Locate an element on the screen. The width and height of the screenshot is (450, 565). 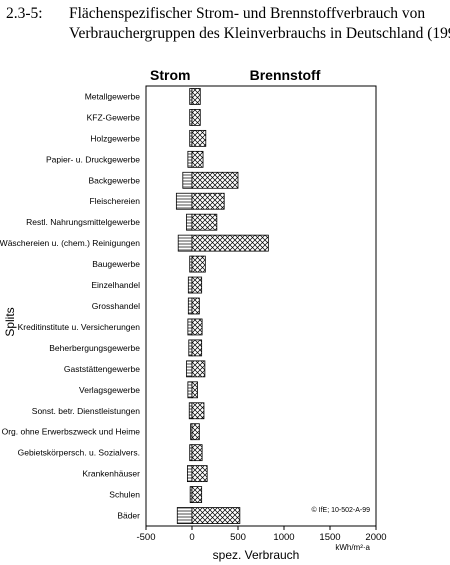
x-axis: -500 0 500 1000 1500 2000 is located at coordinates (261, 534).